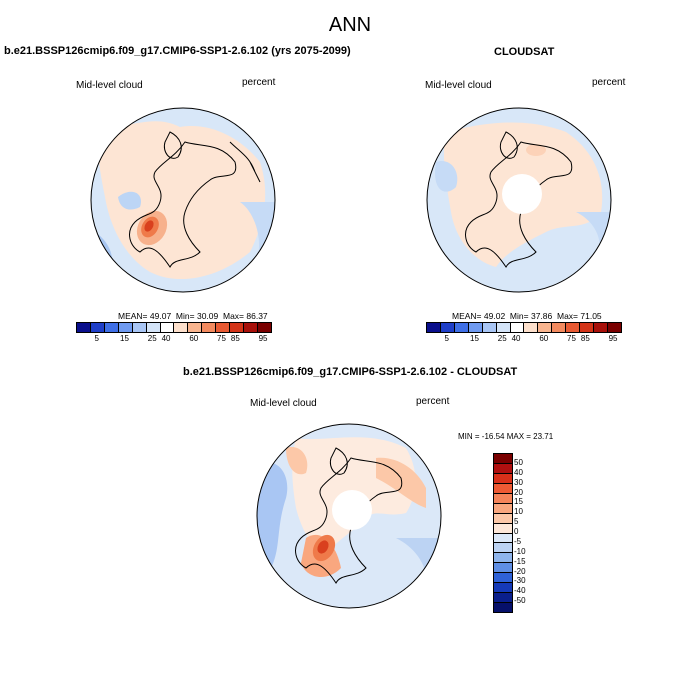  Describe the element at coordinates (516, 531) in the screenshot. I see `panel3-colorbar-tick-label: 0` at that location.